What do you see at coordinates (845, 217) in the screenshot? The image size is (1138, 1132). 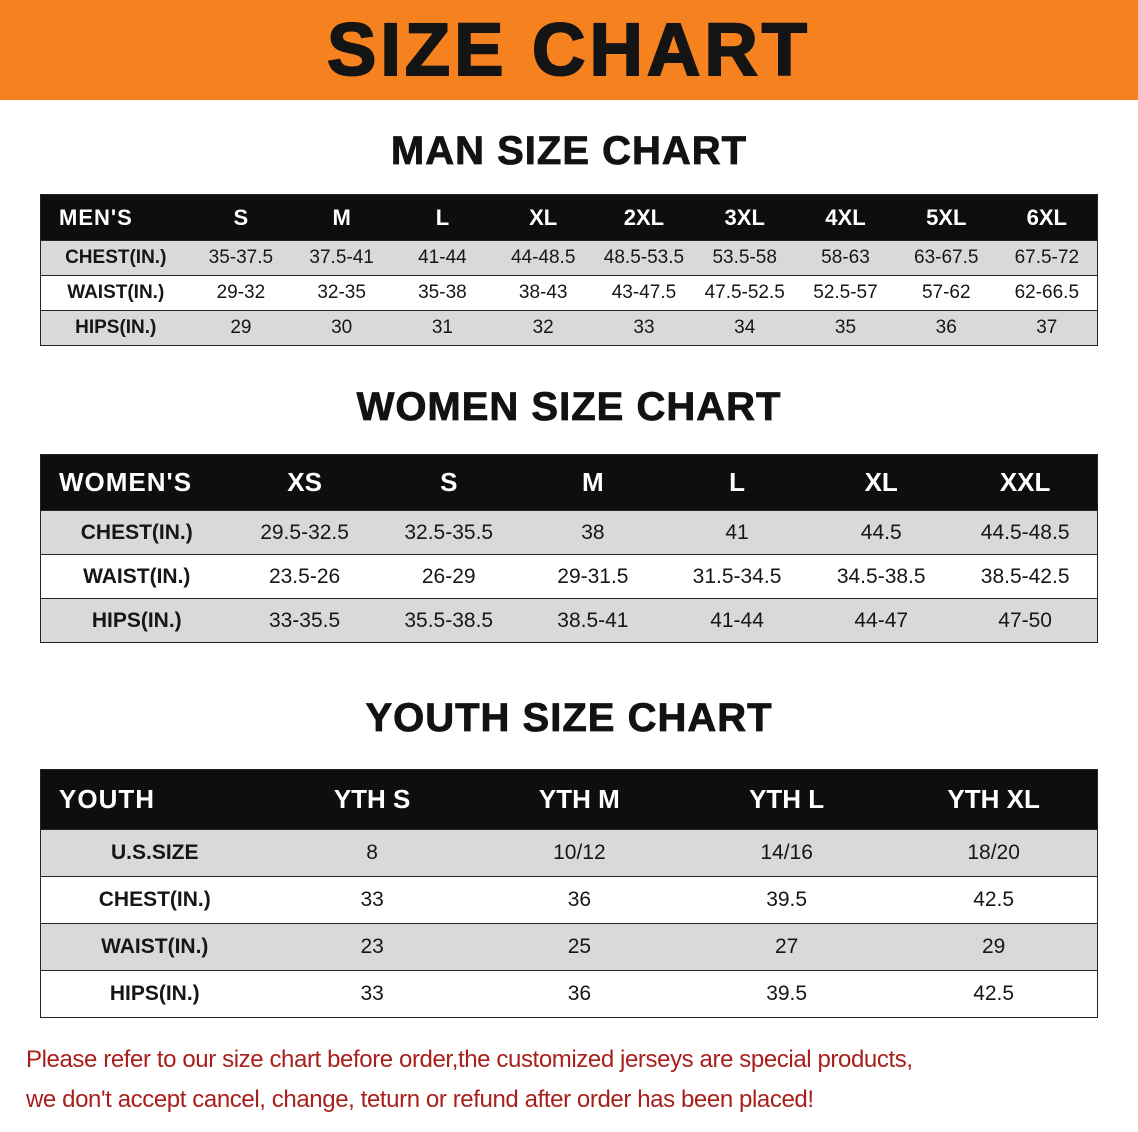 I see `size-column-header: 4XL` at bounding box center [845, 217].